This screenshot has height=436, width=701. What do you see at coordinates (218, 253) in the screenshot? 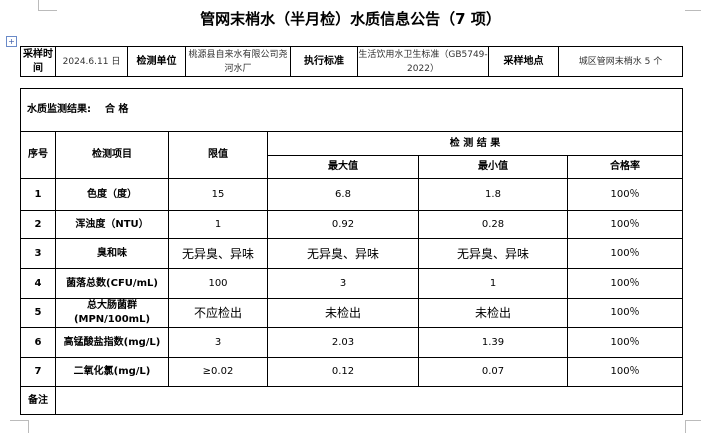
I see `cell-limit: 无异臭、异味` at bounding box center [218, 253].